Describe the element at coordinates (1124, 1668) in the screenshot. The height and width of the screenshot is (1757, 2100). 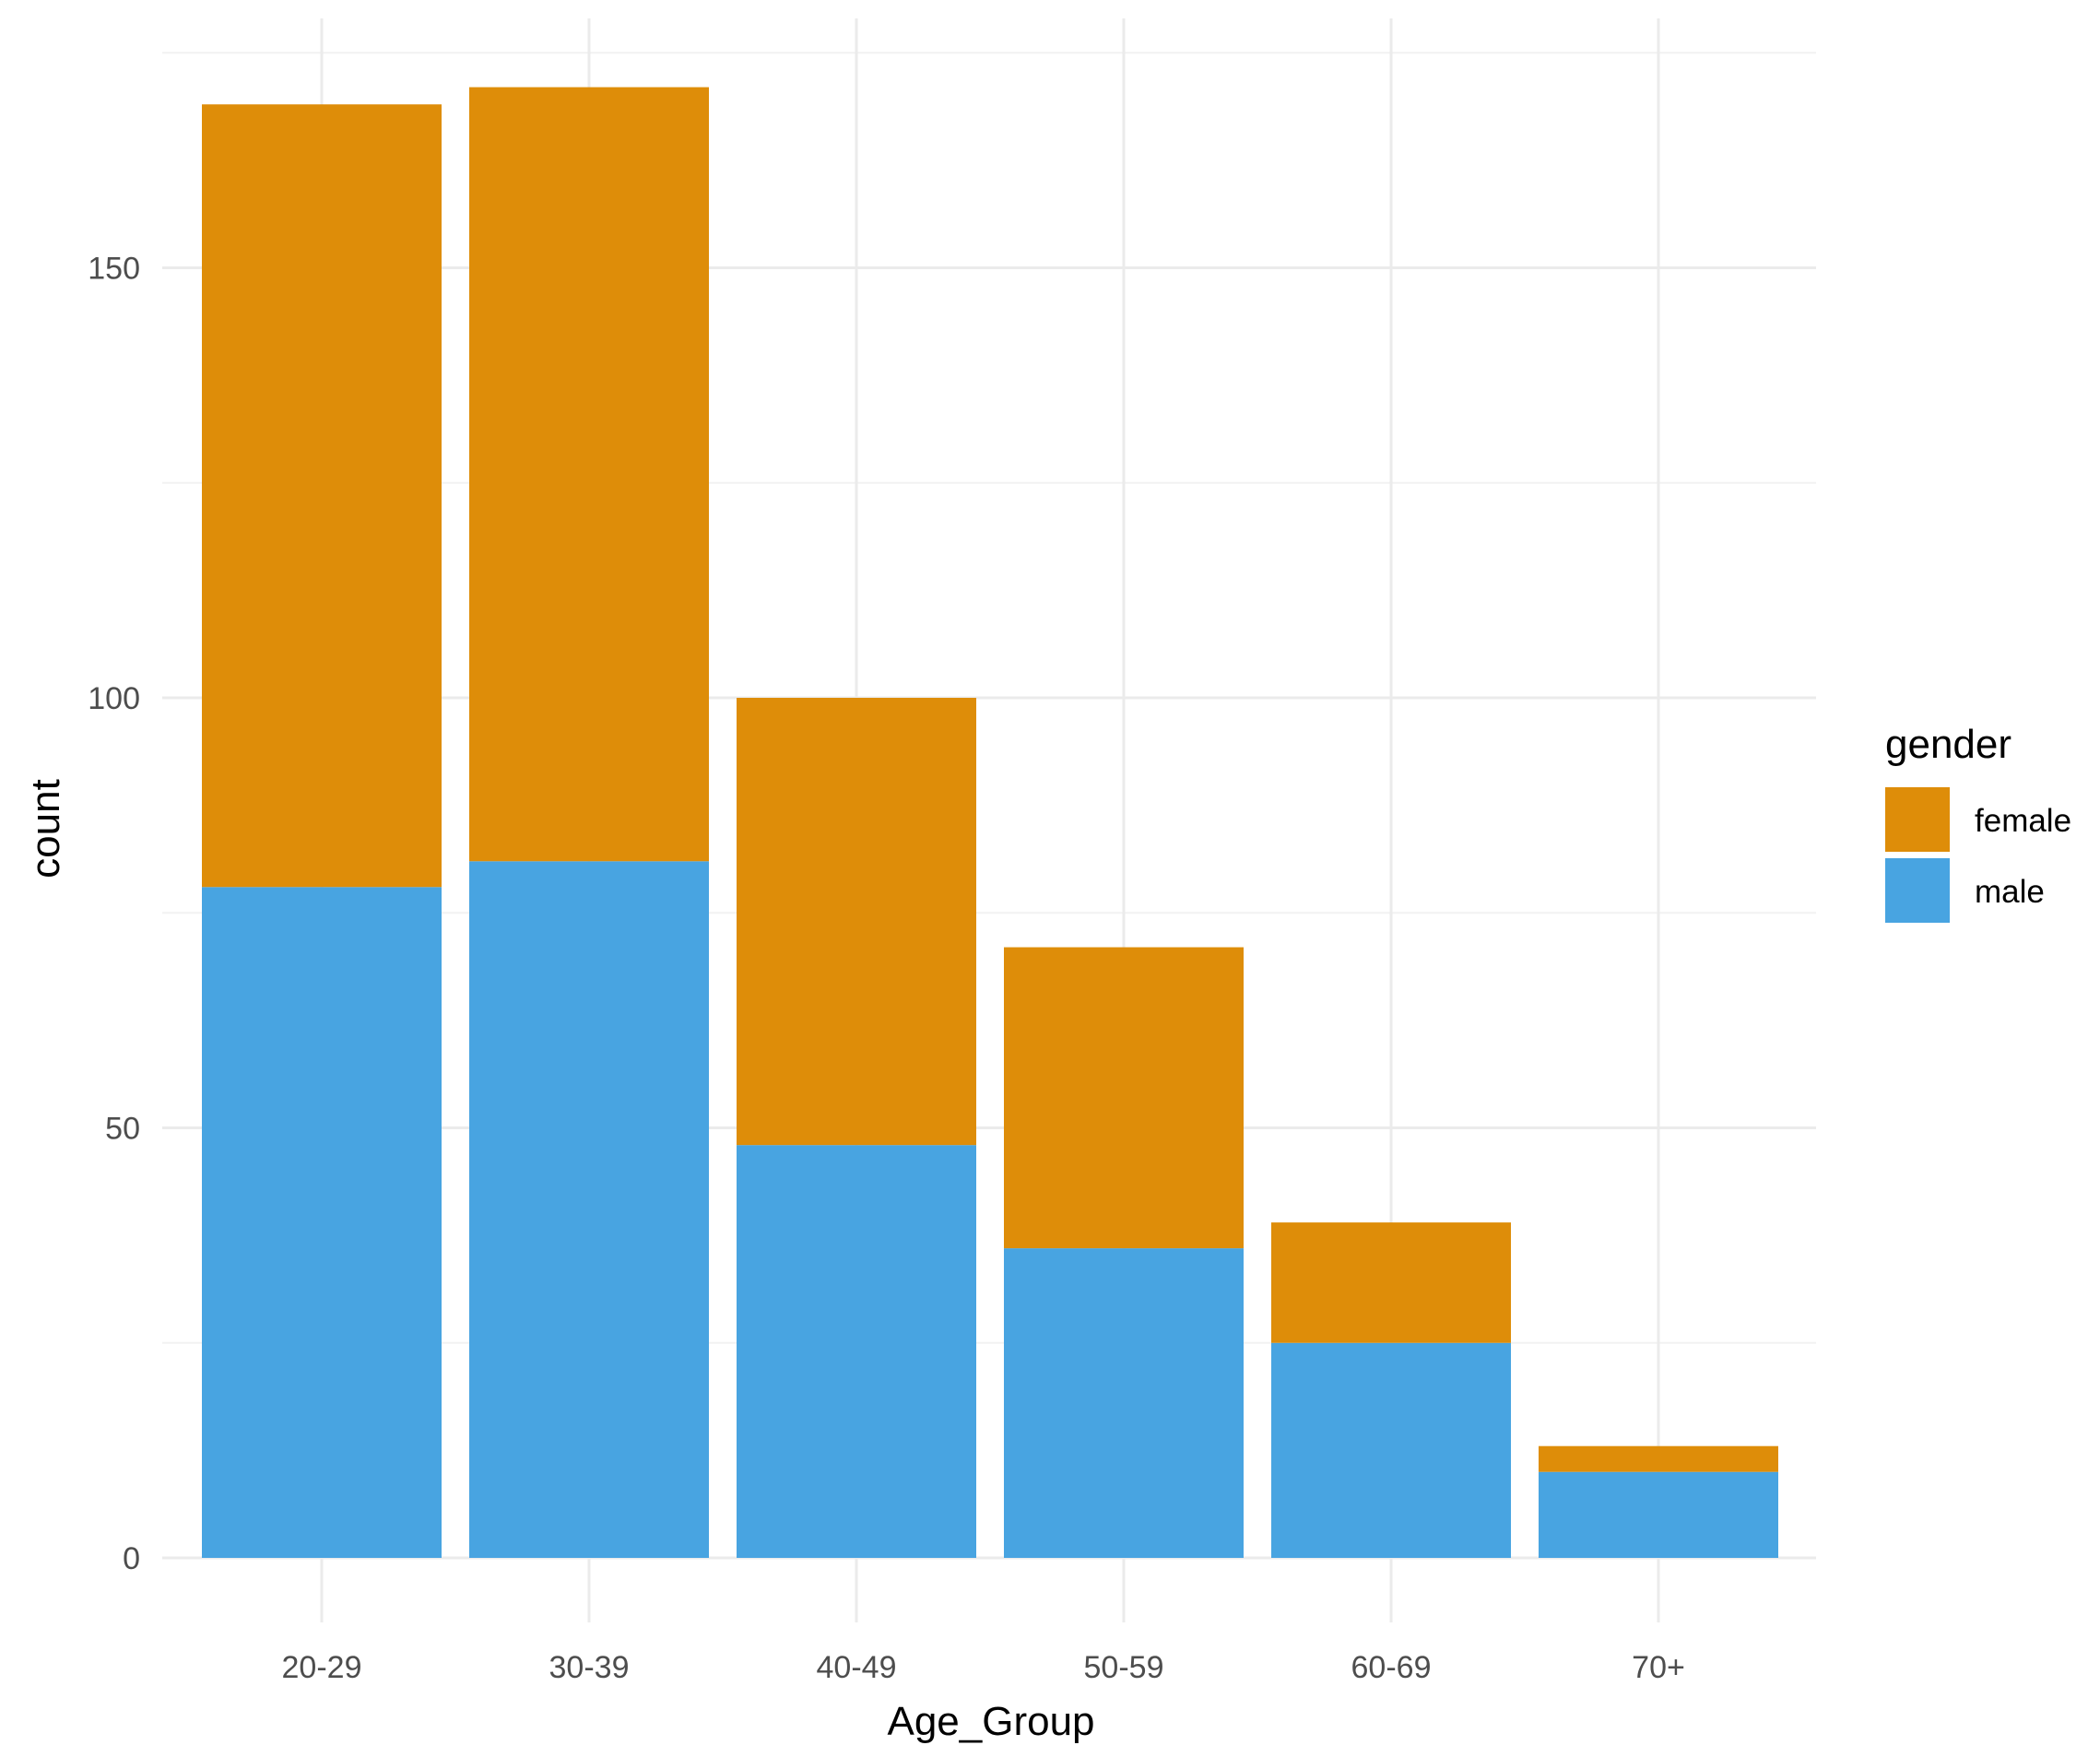
I see `x-tick-label: 50-59` at that location.